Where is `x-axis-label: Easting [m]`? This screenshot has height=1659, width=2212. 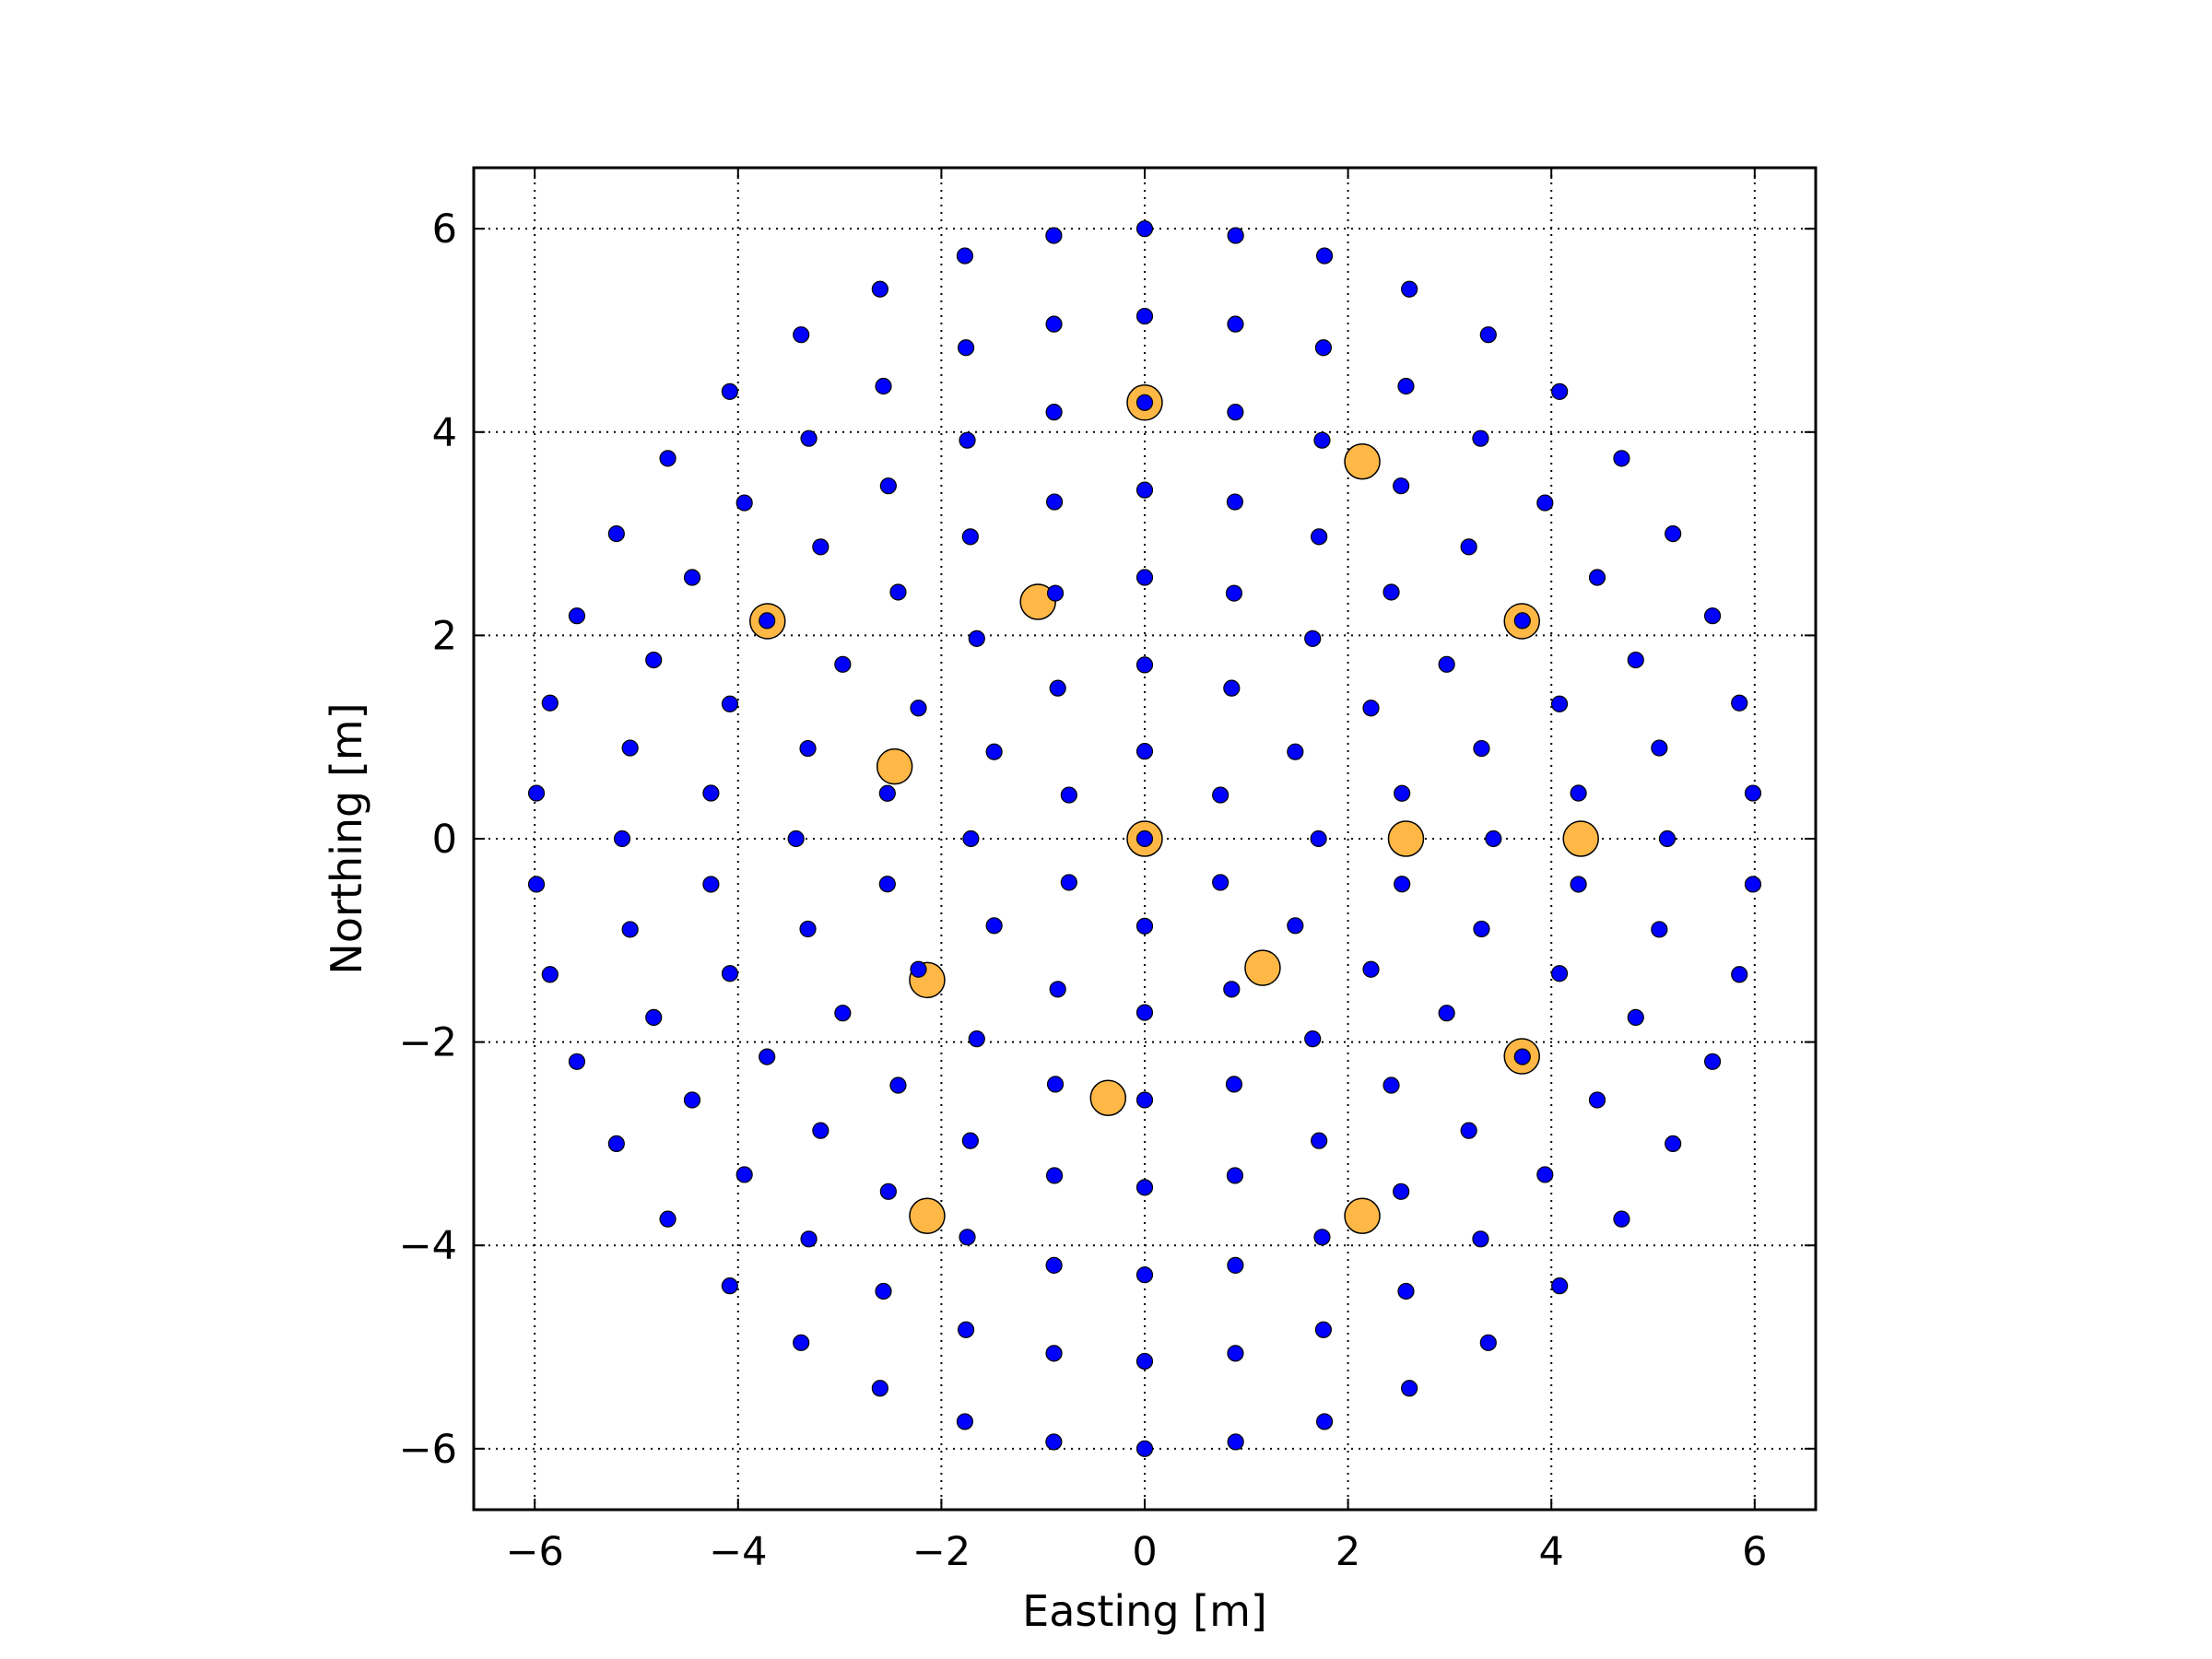 x-axis-label: Easting [m] is located at coordinates (1144, 1611).